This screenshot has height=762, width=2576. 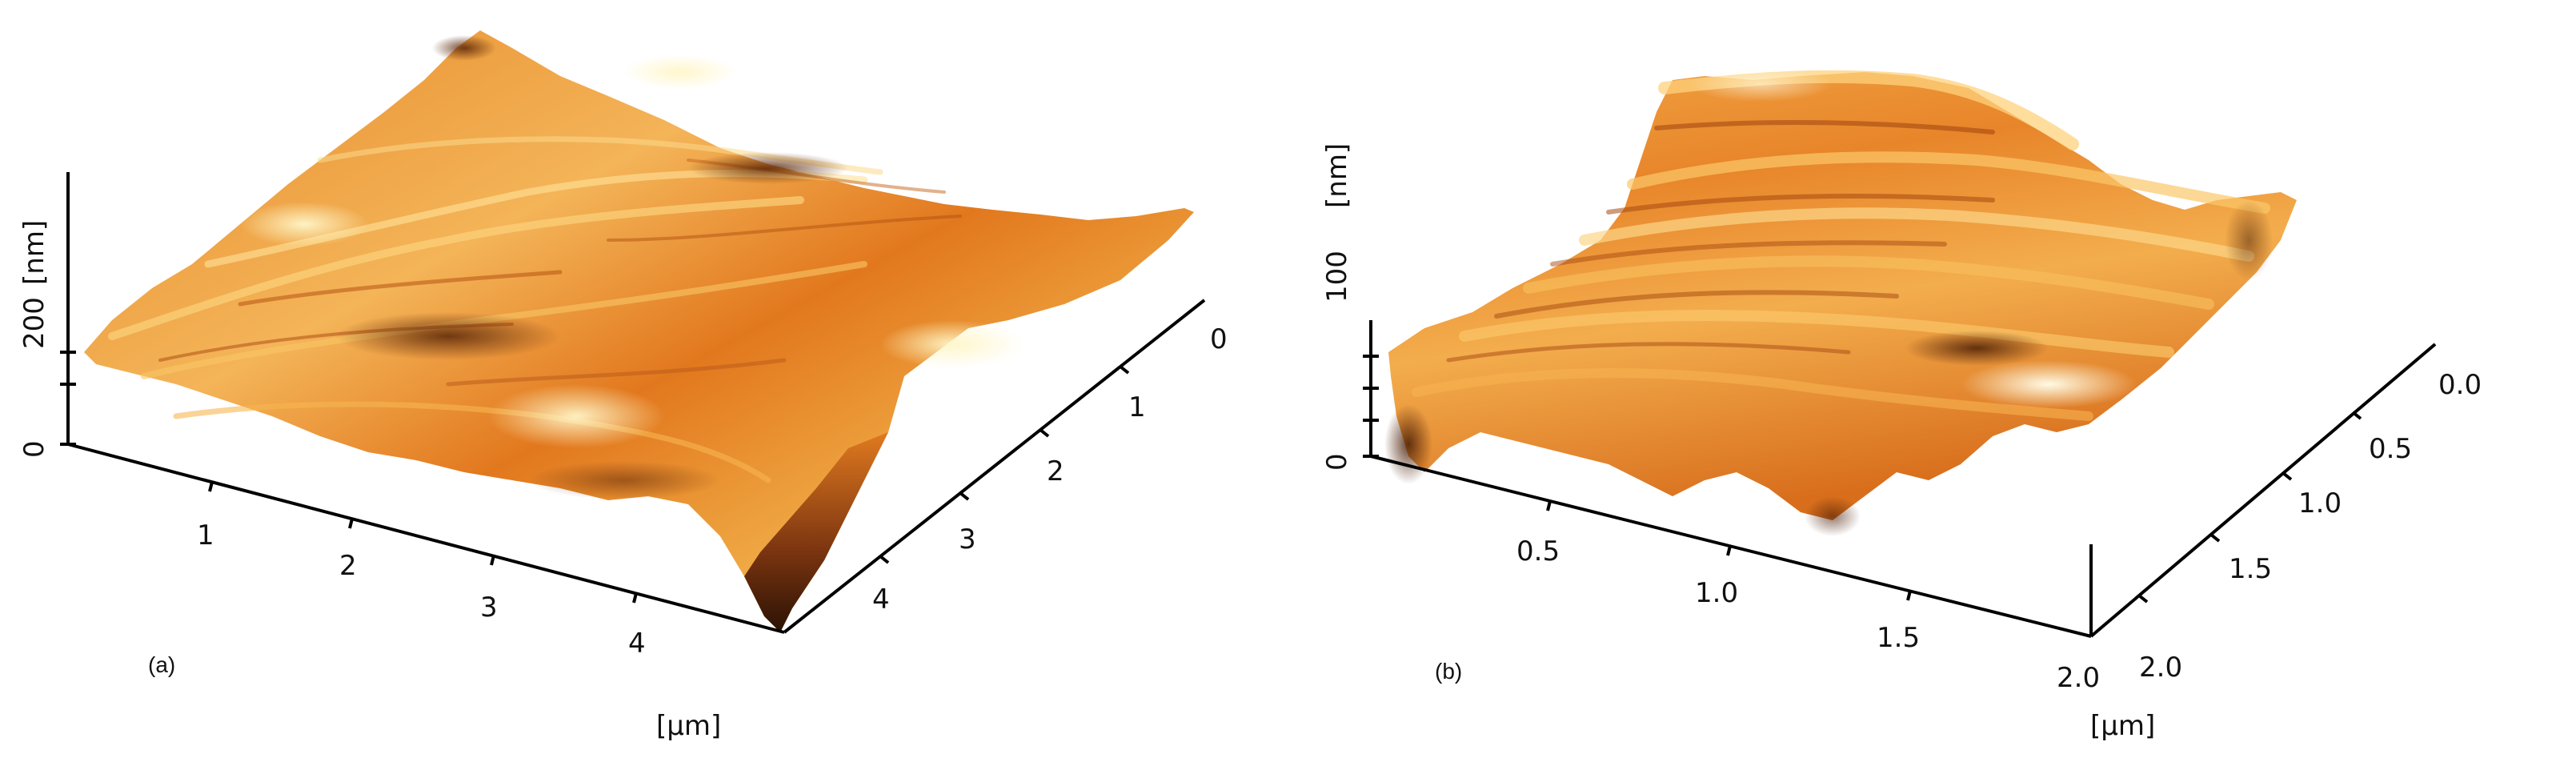 What do you see at coordinates (688, 726) in the screenshot?
I see `x-unit-a: [µm]` at bounding box center [688, 726].